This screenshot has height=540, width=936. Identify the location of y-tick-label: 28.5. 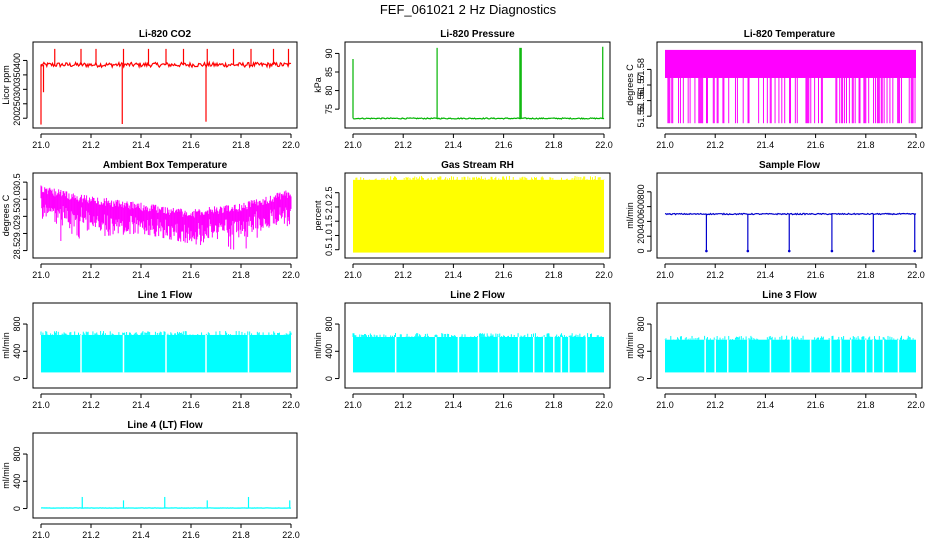
(17, 251).